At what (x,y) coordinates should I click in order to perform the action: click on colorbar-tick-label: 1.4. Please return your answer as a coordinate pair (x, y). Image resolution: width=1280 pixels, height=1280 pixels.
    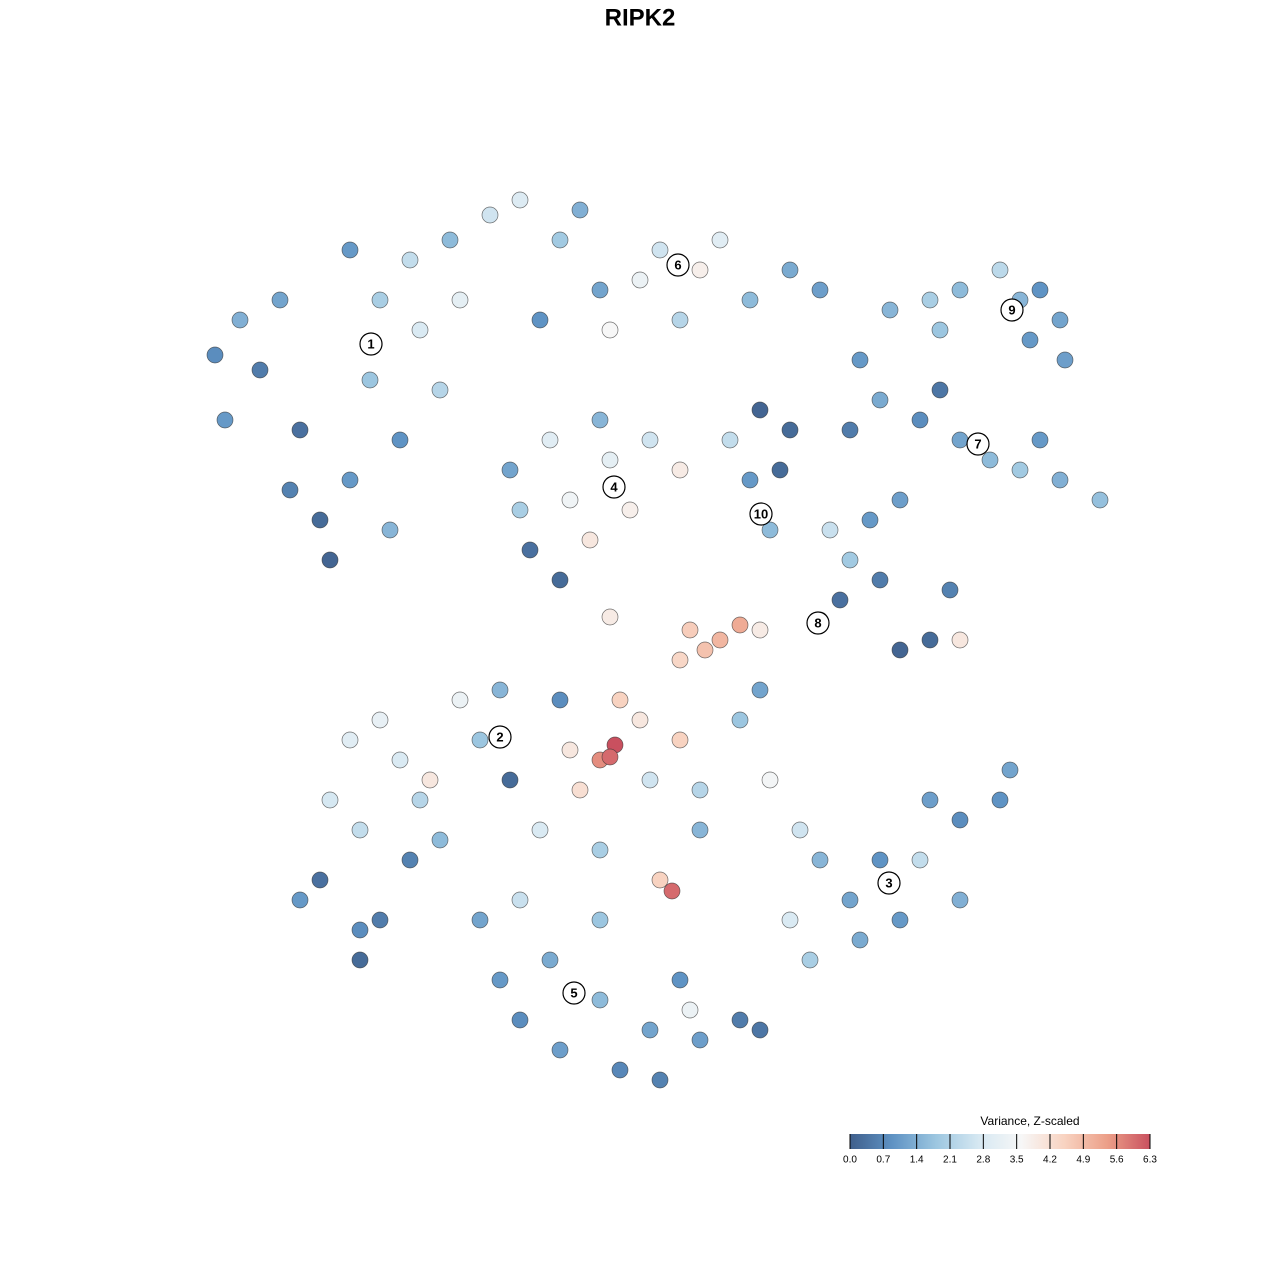
    Looking at the image, I should click on (917, 1160).